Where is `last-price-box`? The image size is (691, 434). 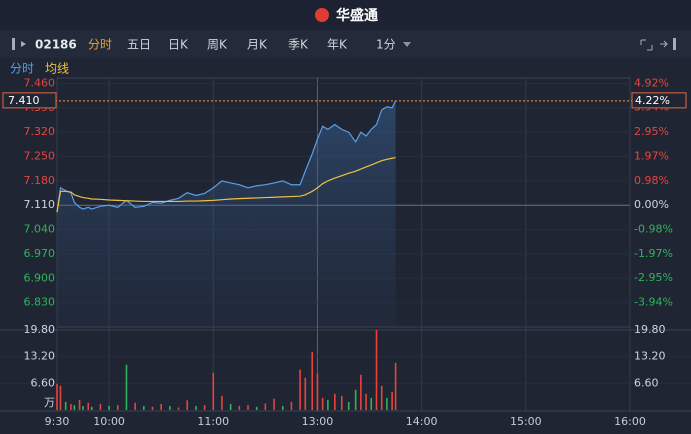 last-price-box is located at coordinates (29, 100).